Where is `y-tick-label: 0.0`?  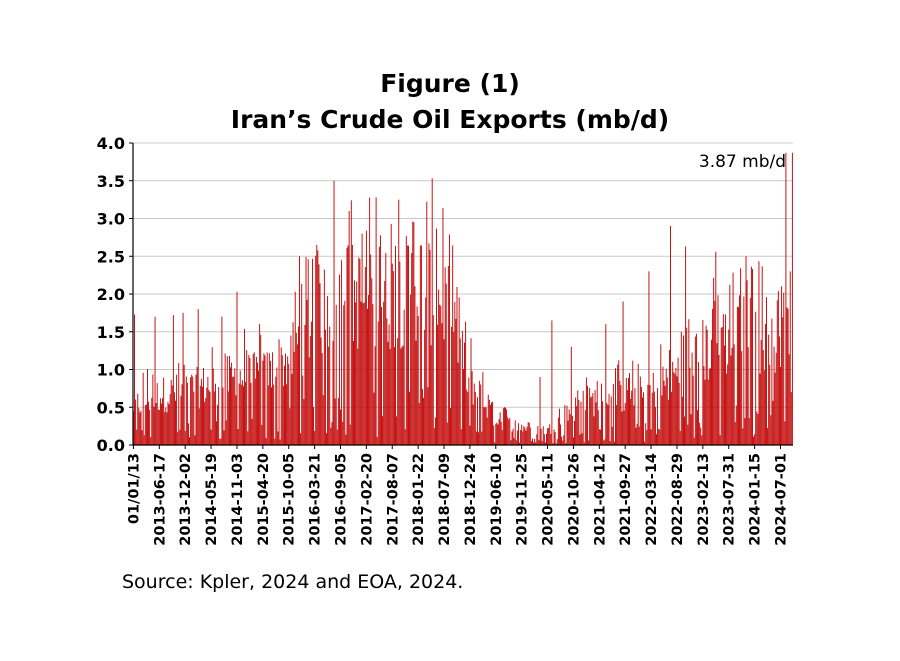
y-tick-label: 0.0 is located at coordinates (111, 445).